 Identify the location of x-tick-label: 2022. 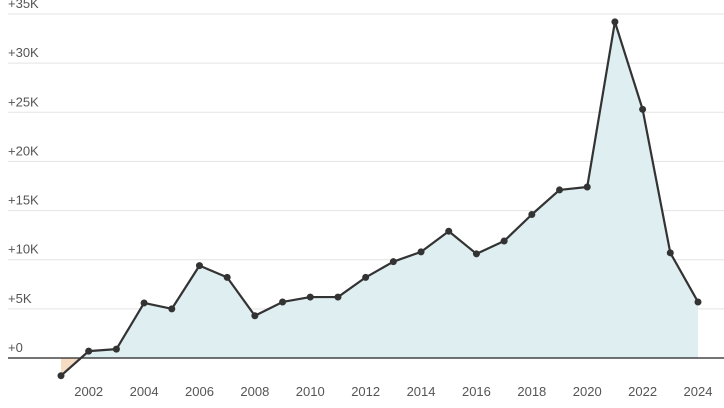
(642, 391).